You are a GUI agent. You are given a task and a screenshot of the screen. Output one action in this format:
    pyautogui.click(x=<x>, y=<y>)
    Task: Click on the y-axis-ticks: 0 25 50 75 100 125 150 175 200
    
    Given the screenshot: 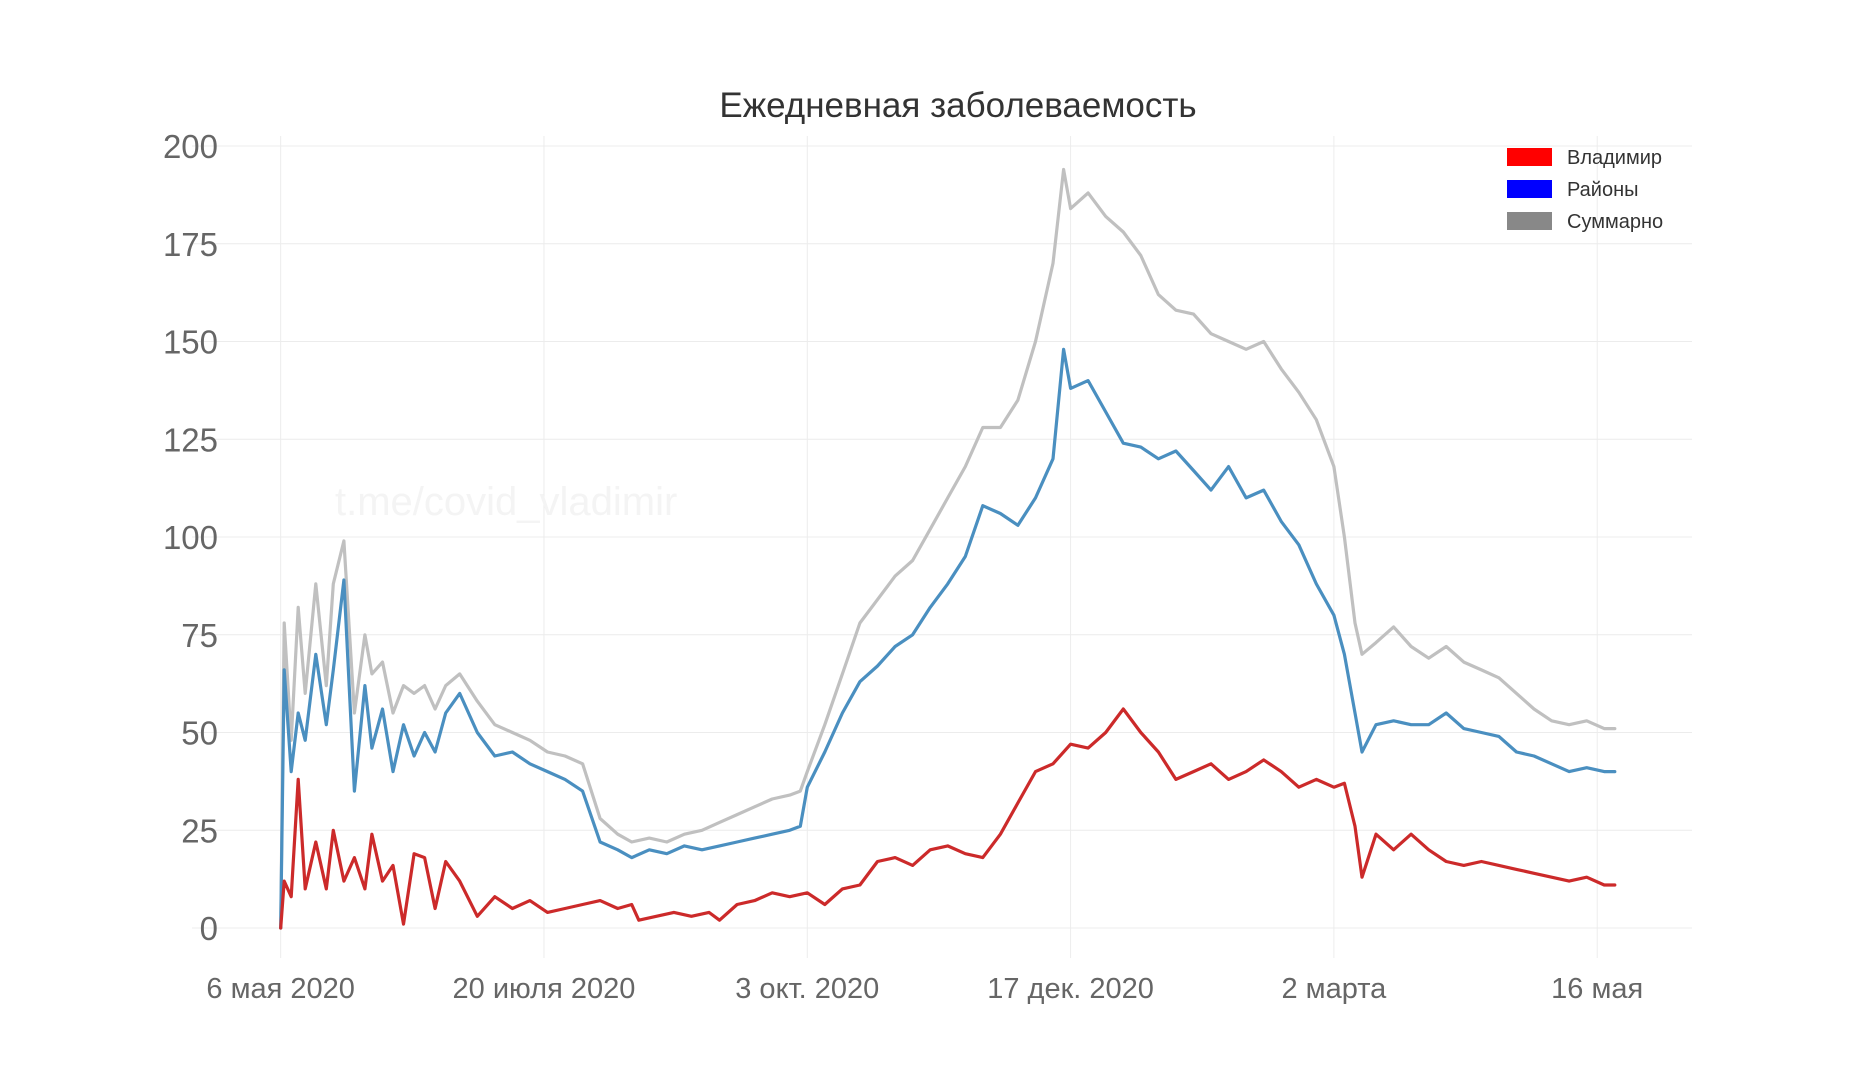 What is the action you would take?
    pyautogui.click(x=190, y=537)
    